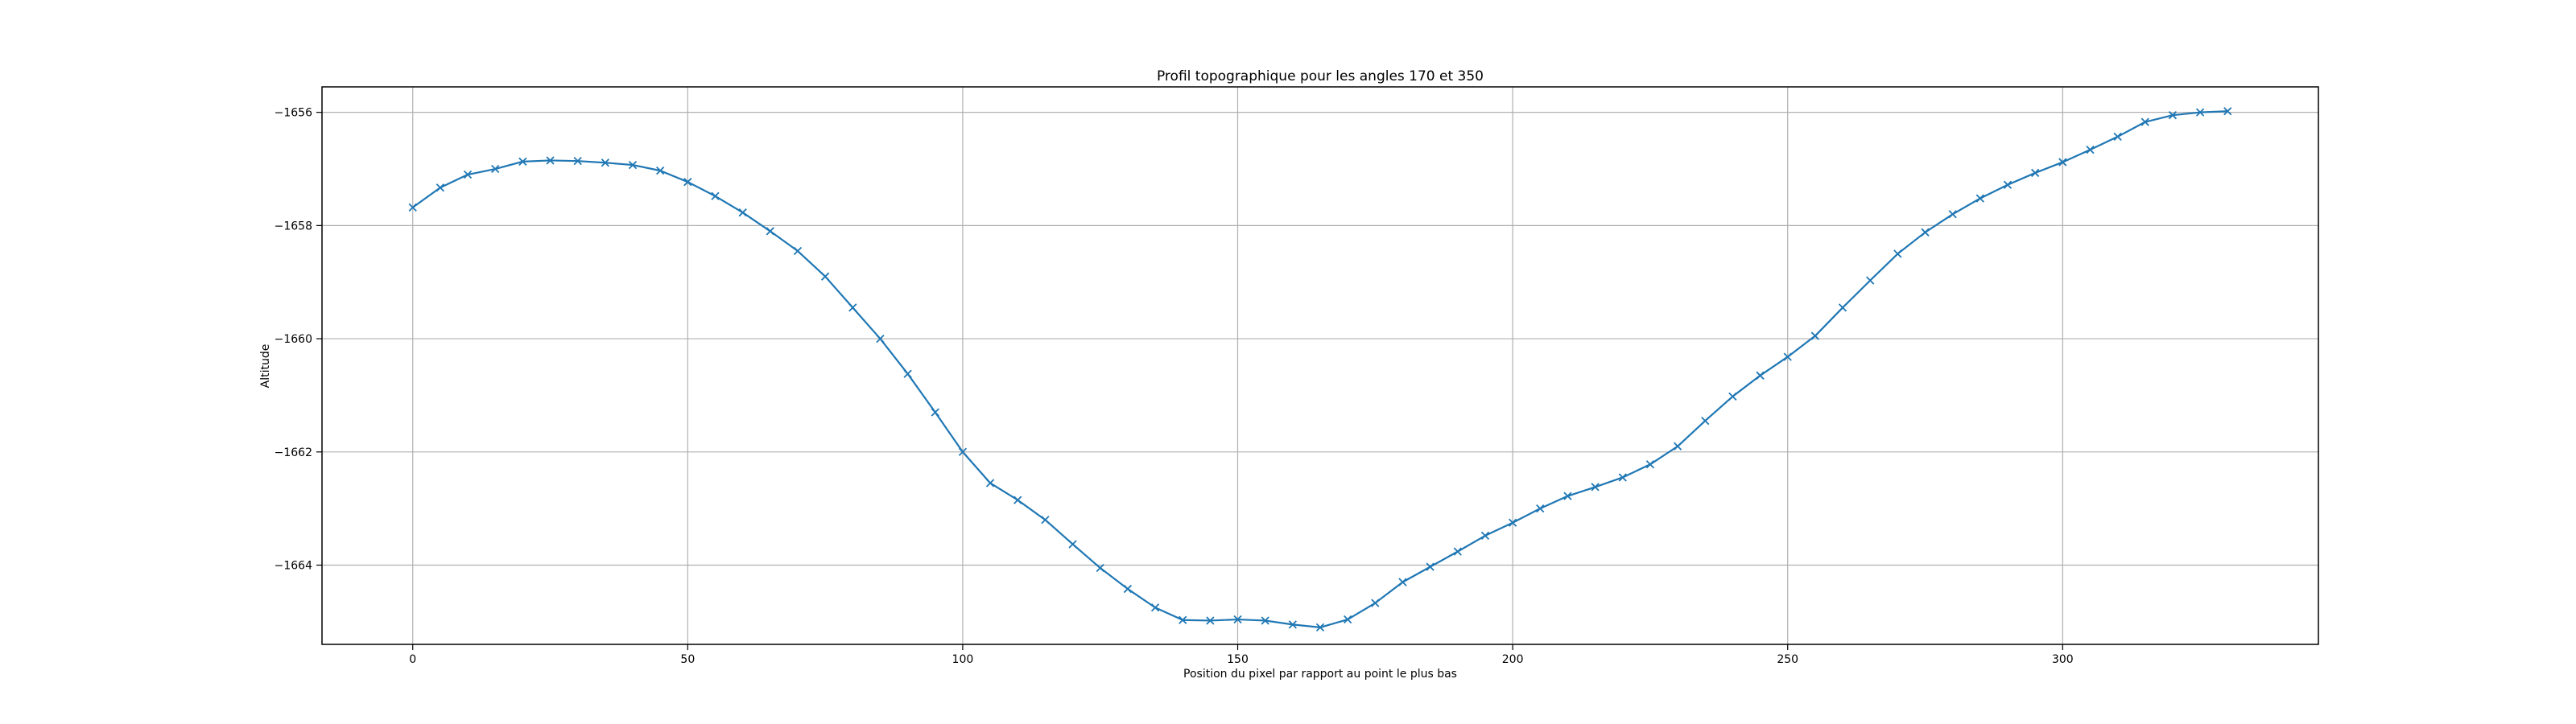 This screenshot has height=724, width=2576. Describe the element at coordinates (1787, 659) in the screenshot. I see `x-tick-label: 250` at that location.